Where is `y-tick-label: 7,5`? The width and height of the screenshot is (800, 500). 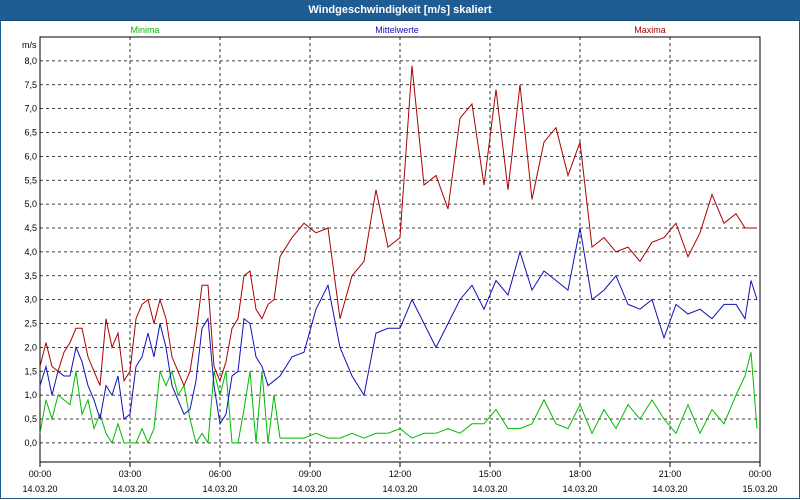 y-tick-label: 7,5 is located at coordinates (30, 85).